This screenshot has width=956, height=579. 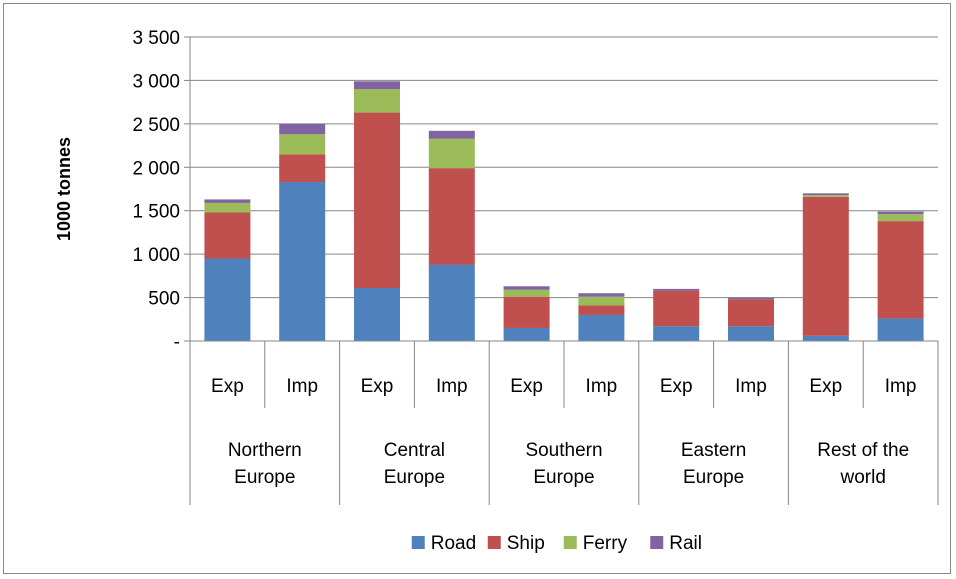 What do you see at coordinates (526, 543) in the screenshot?
I see `legend-label-ship: Ship` at bounding box center [526, 543].